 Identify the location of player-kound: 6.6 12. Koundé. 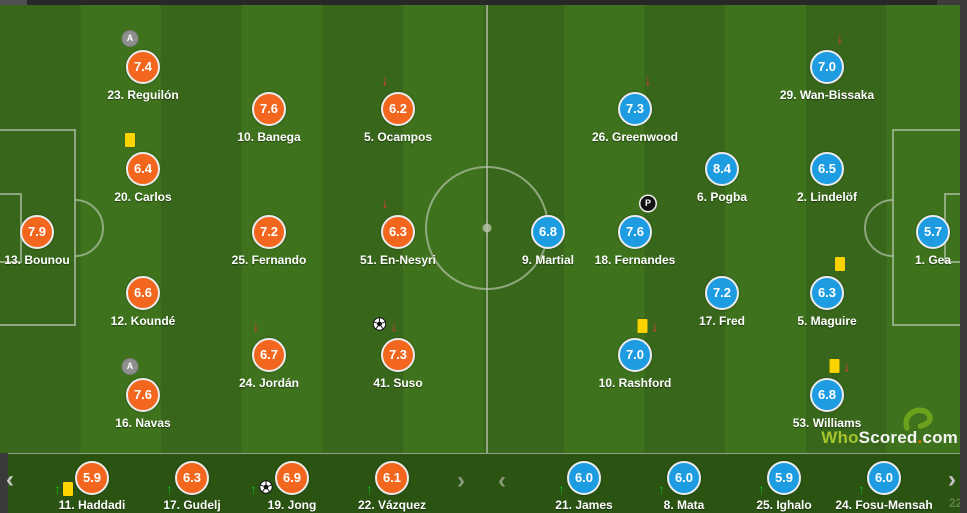
(143, 302).